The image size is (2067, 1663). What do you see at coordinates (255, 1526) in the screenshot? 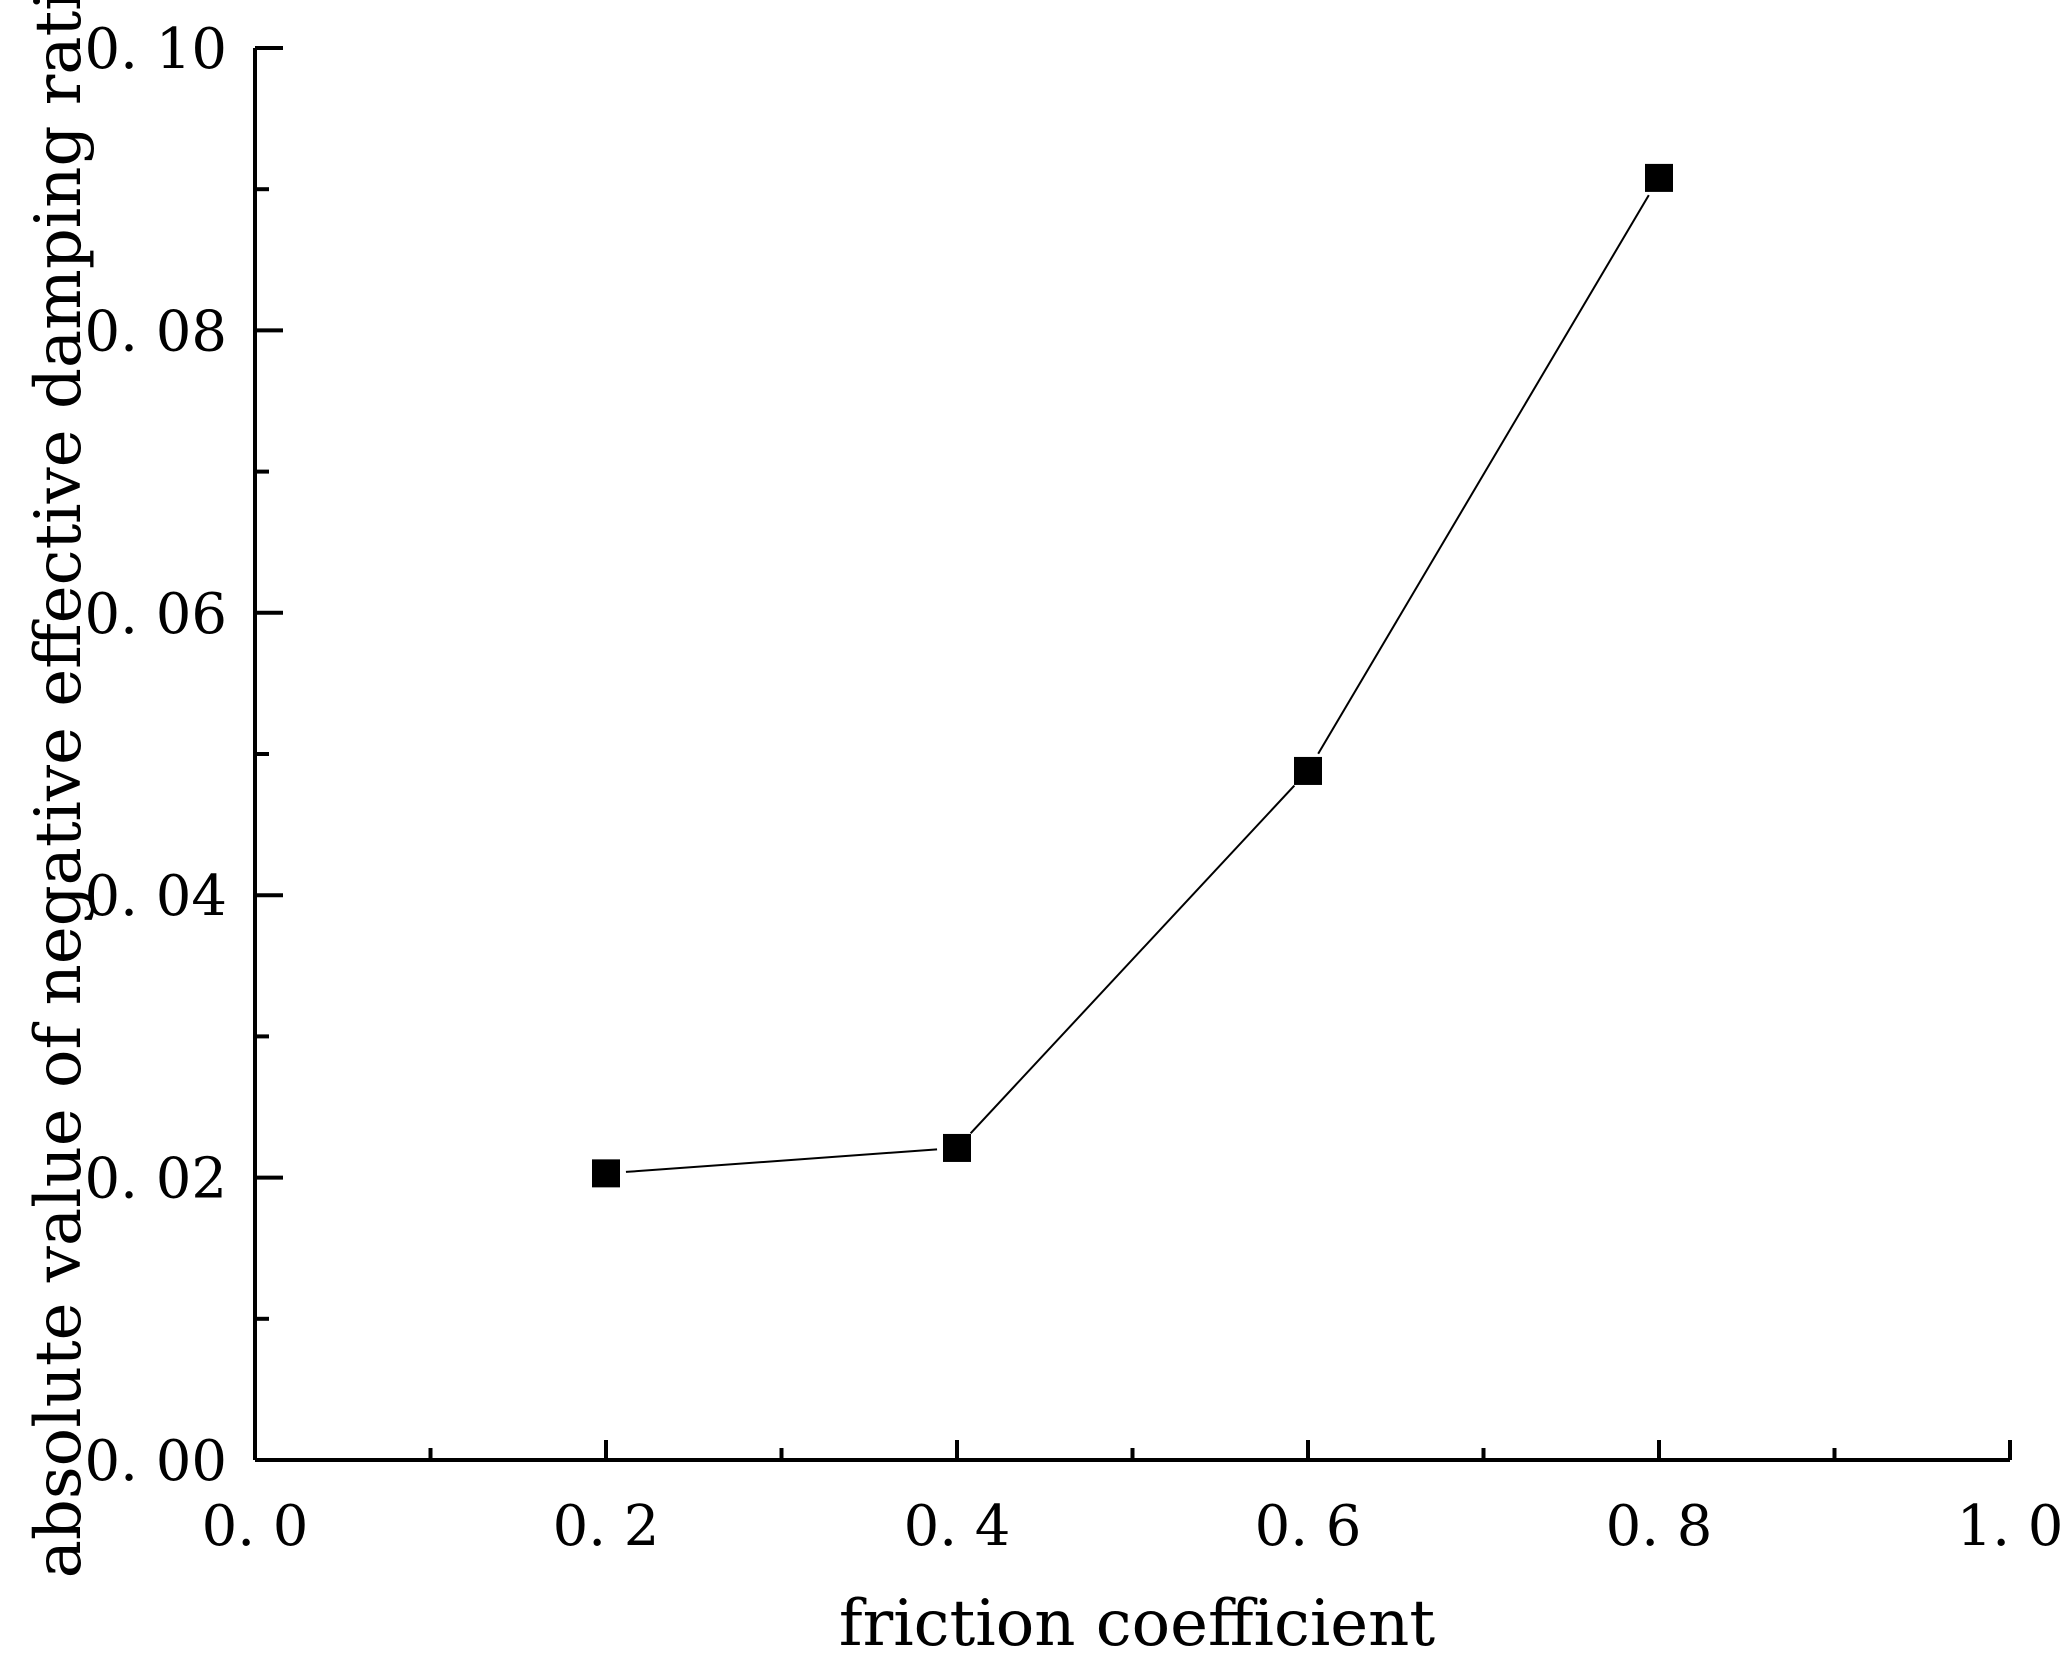
I see `x-tick-label: 0. 0` at bounding box center [255, 1526].